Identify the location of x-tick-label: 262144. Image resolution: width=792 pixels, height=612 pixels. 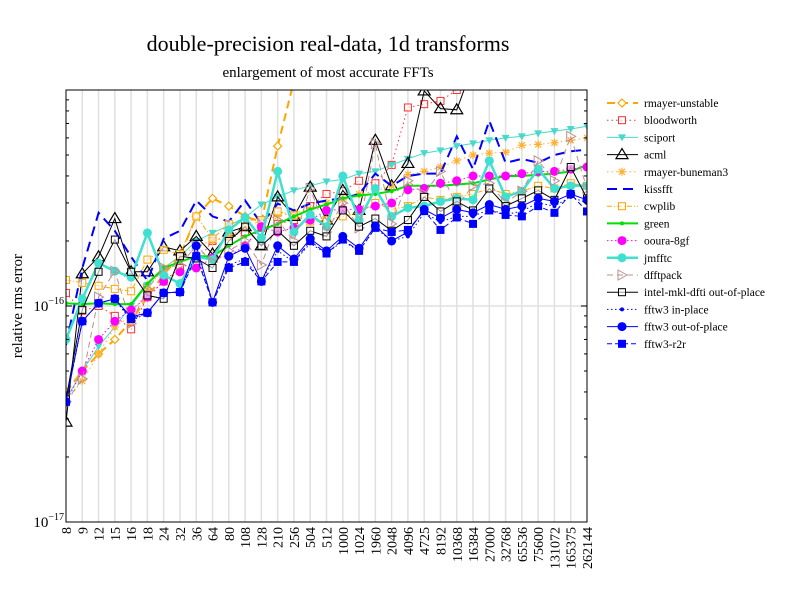
(588, 548).